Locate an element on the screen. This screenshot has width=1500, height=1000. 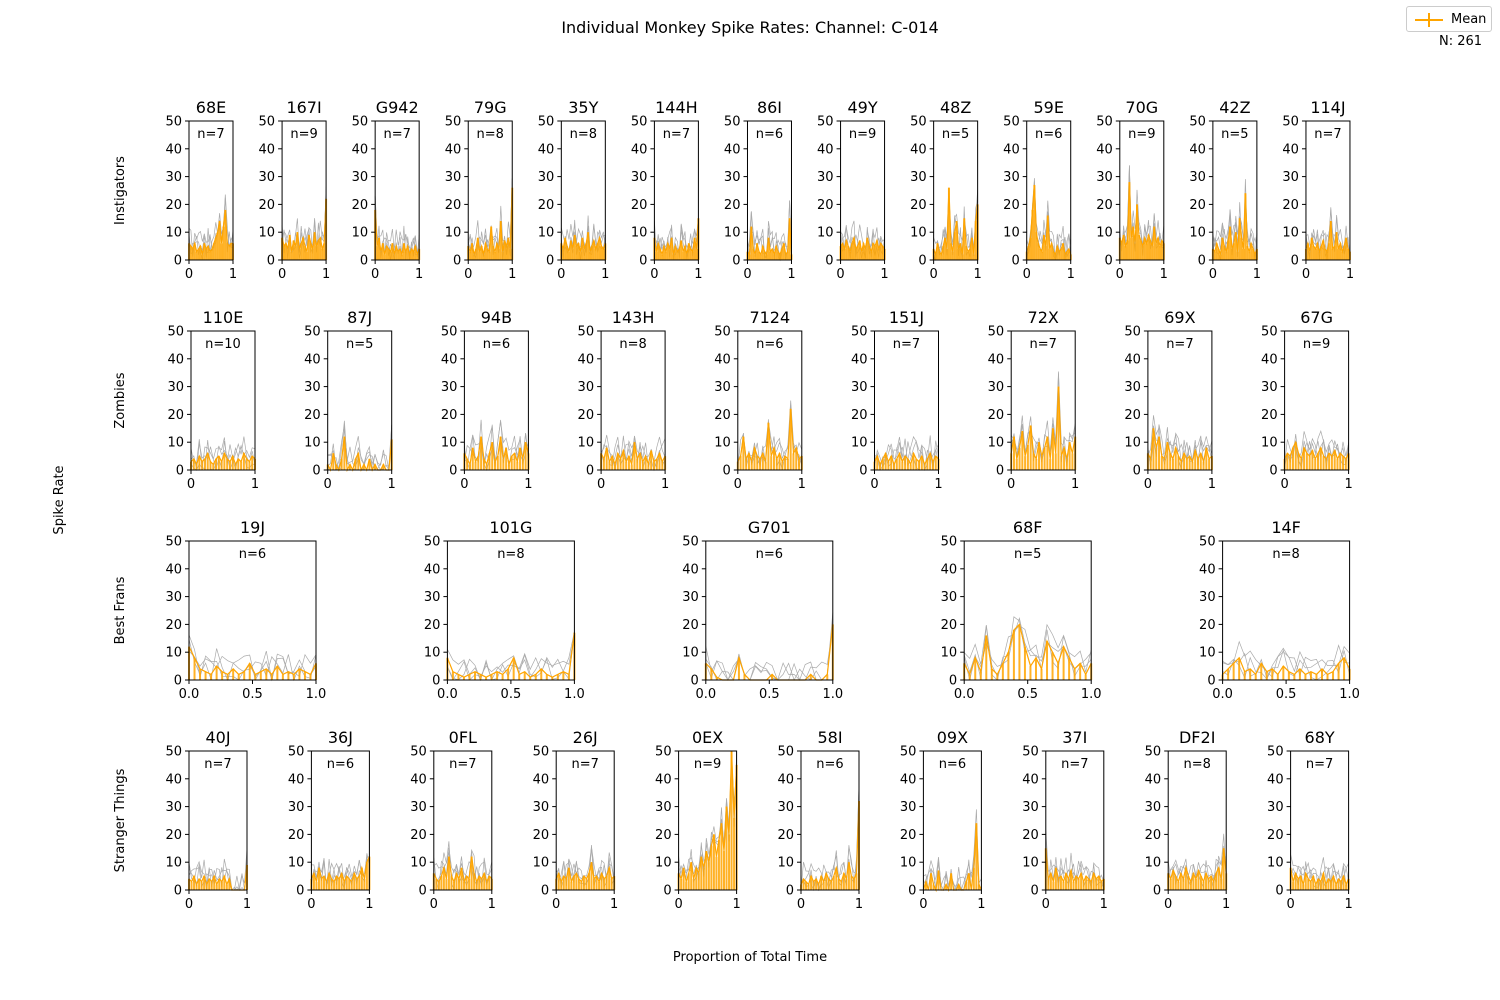
legend-mean-label: Mean is located at coordinates (1469, 19).